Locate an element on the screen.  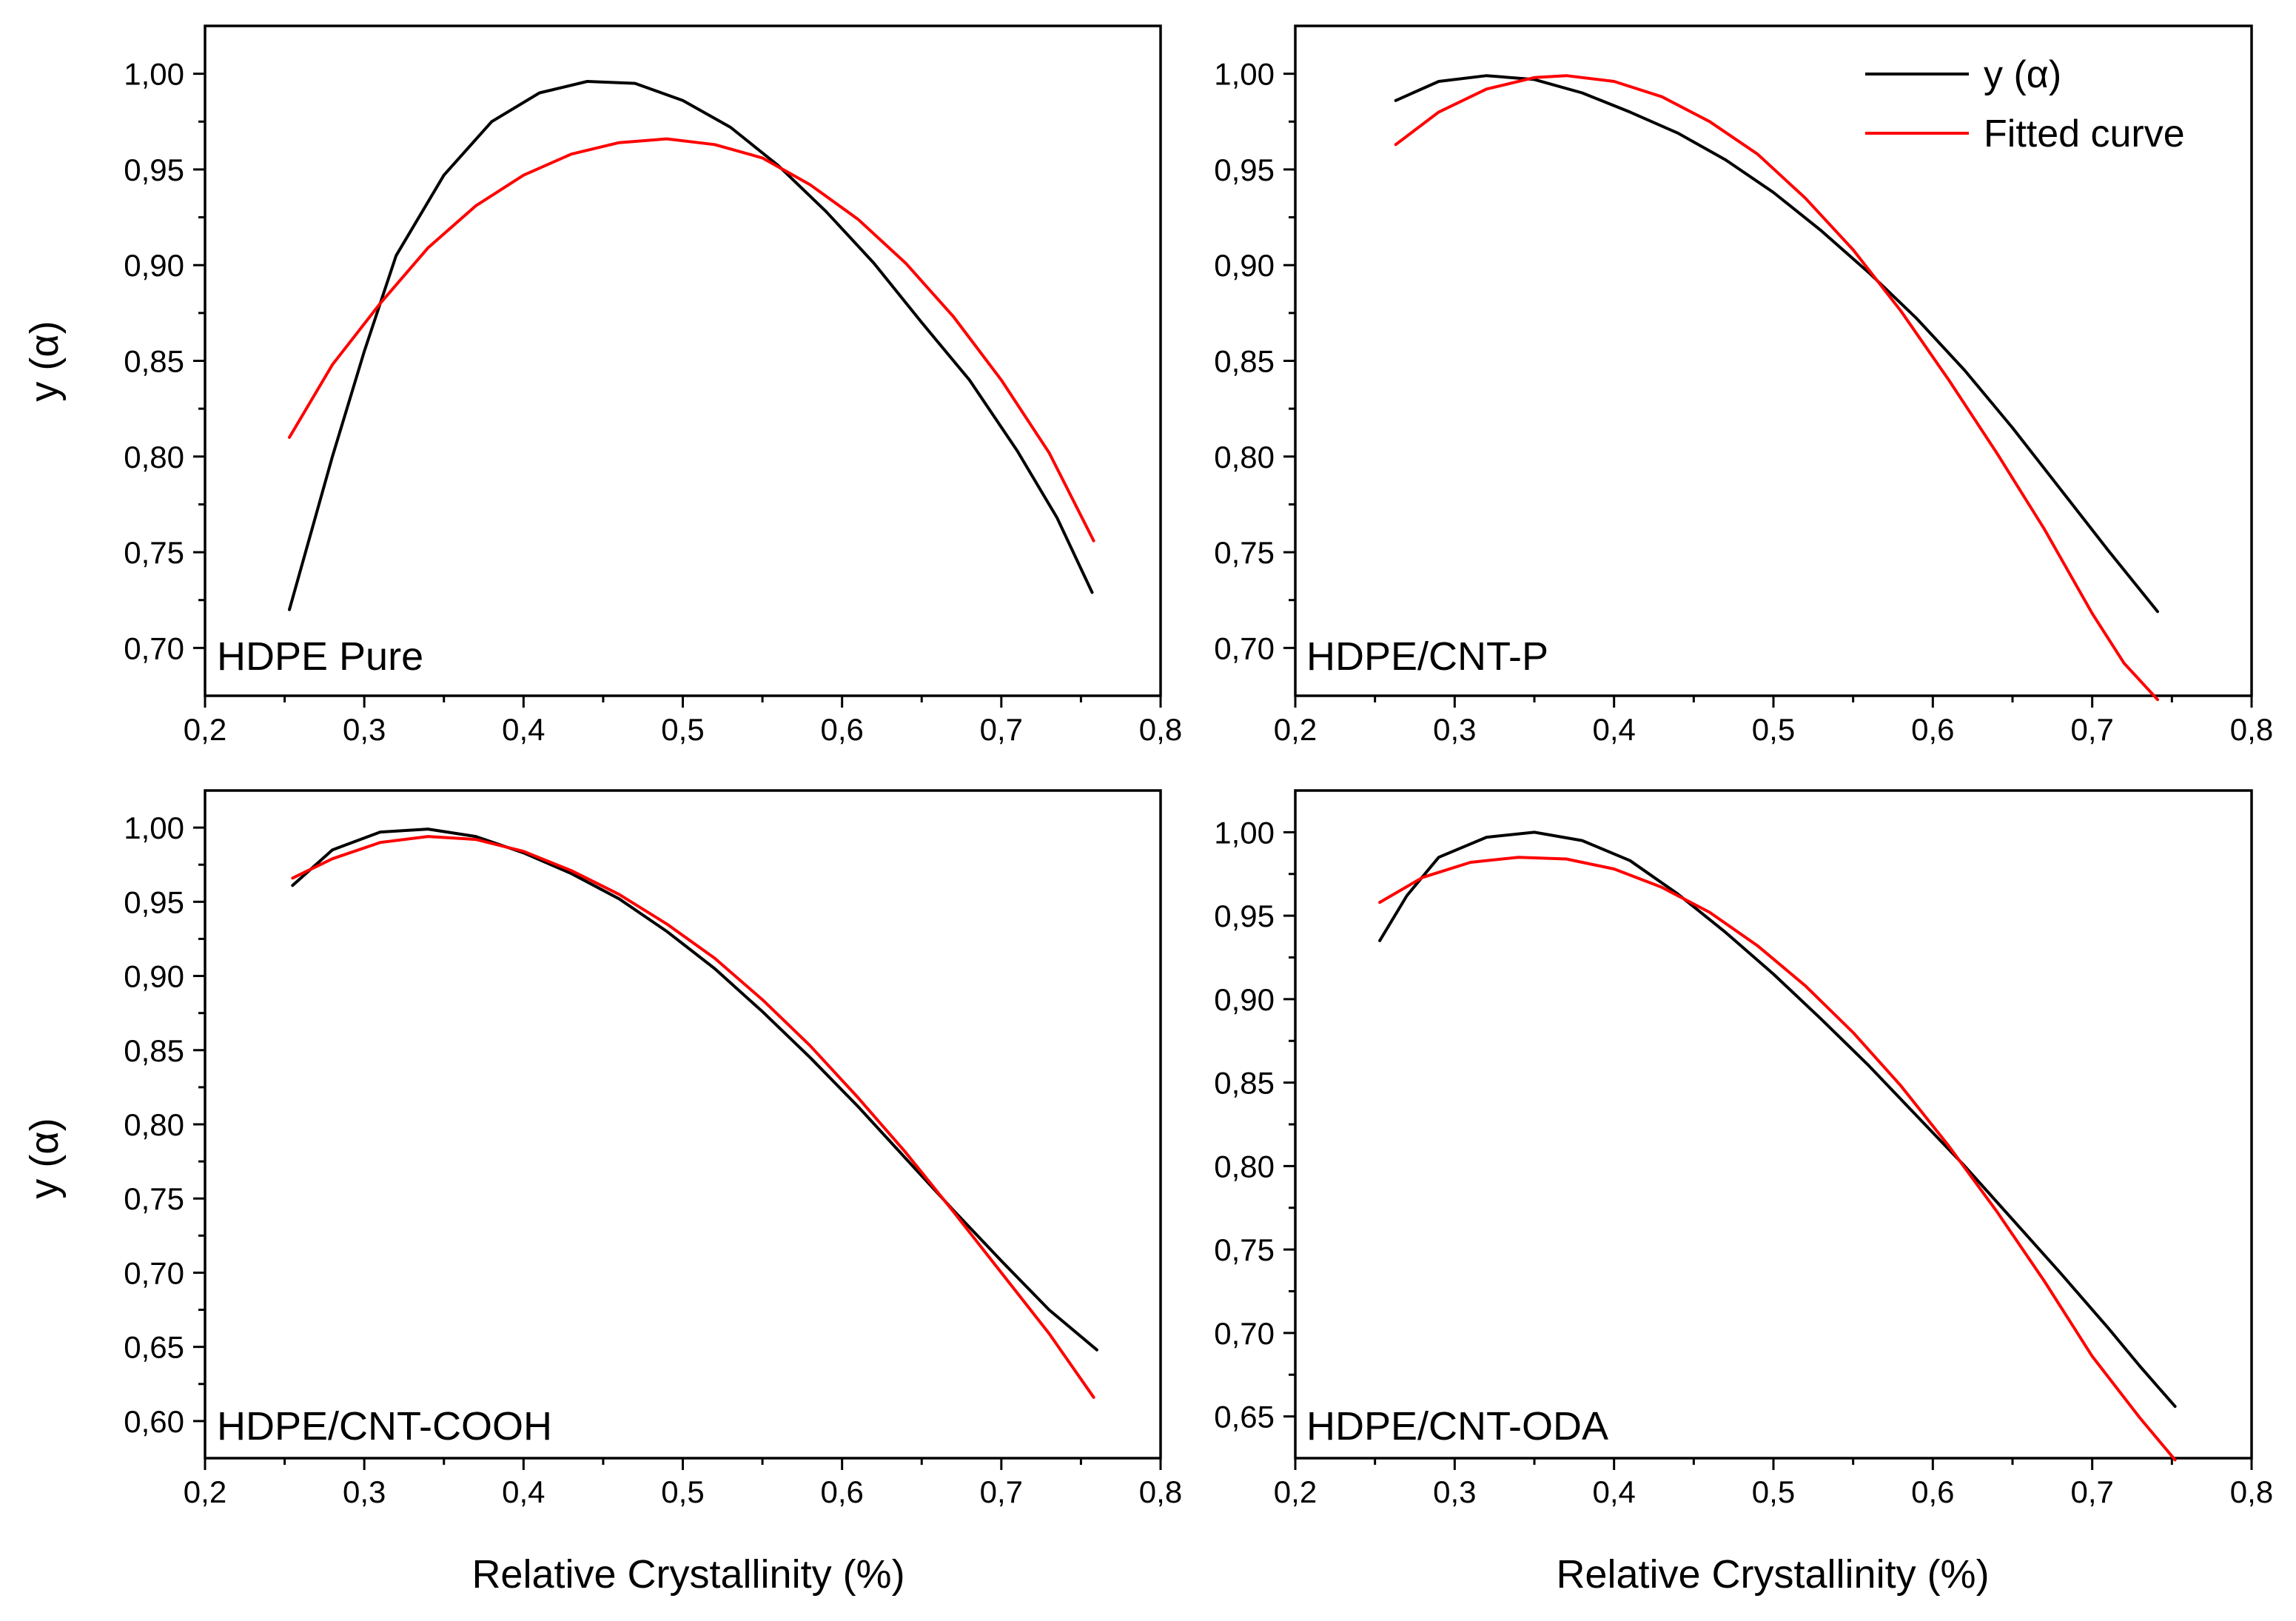
panel-label: HDPE/CNT-COOH is located at coordinates (385, 1426).